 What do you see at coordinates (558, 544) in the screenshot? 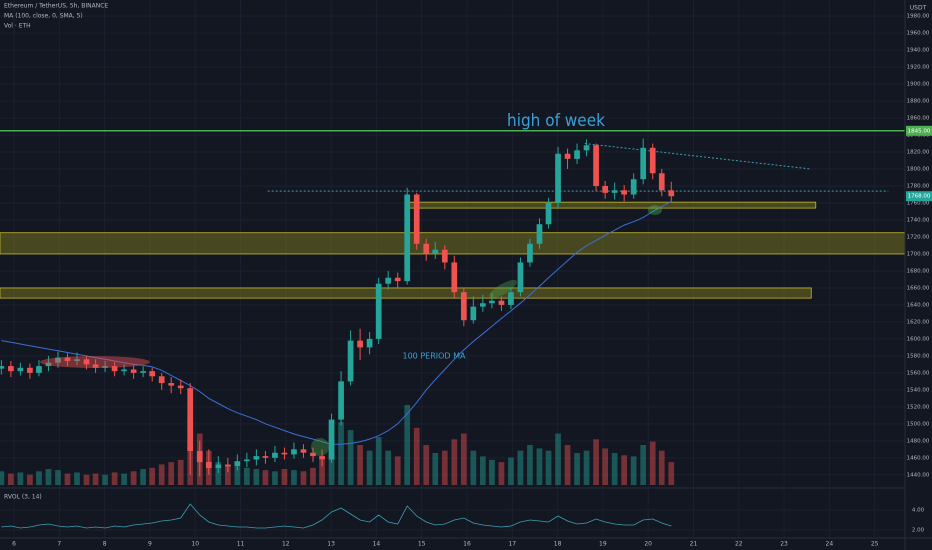
I see `x-tick-label: 18` at bounding box center [558, 544].